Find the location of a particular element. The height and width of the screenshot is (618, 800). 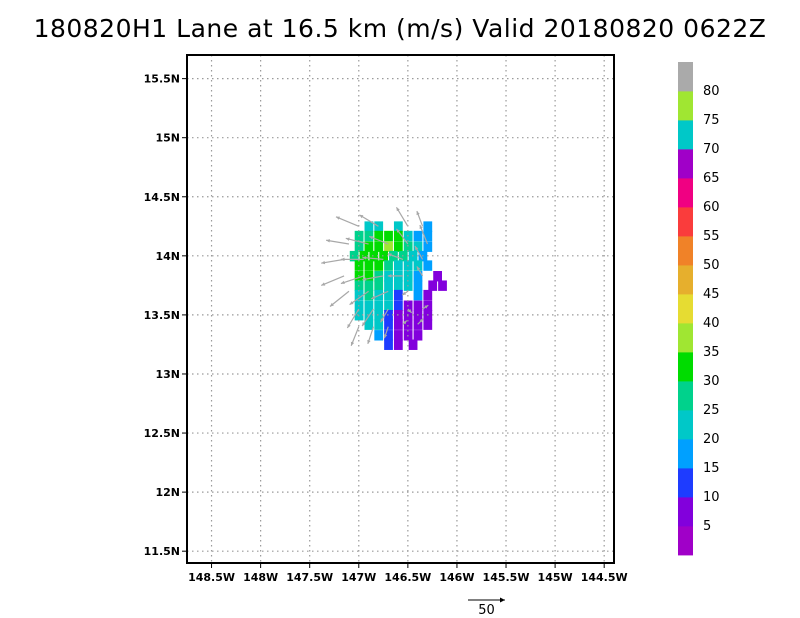

x-tick-label: 145W is located at coordinates (555, 577).